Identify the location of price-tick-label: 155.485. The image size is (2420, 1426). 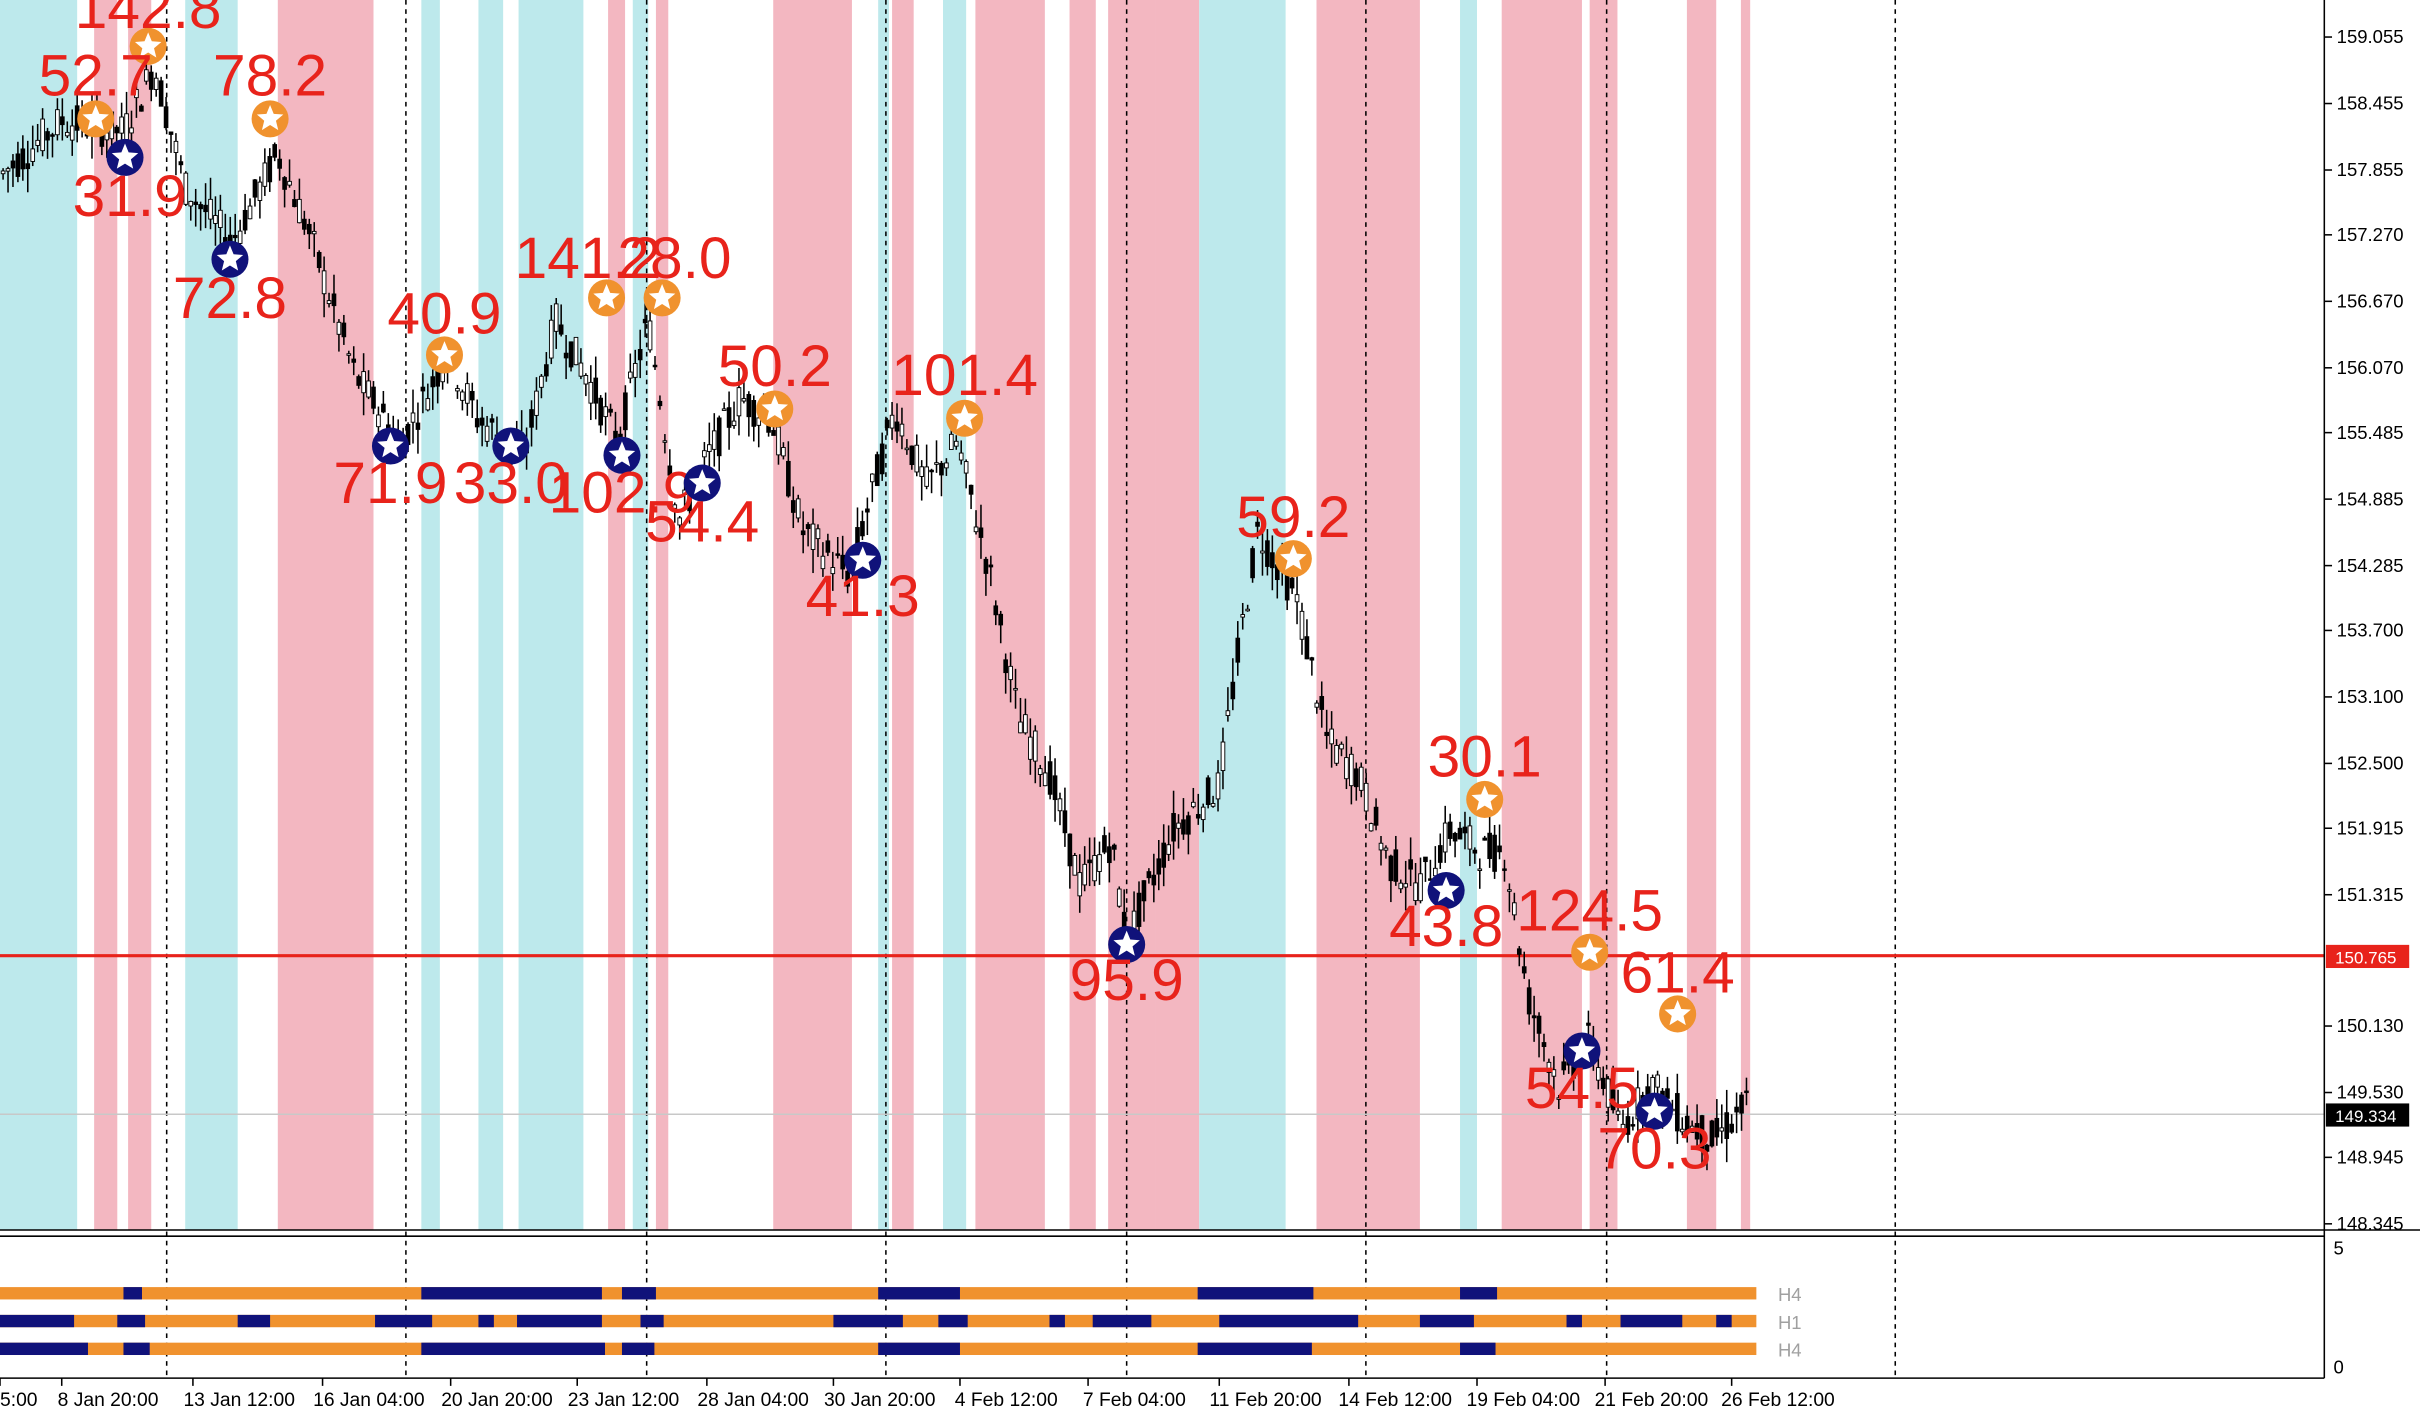
(2370, 432).